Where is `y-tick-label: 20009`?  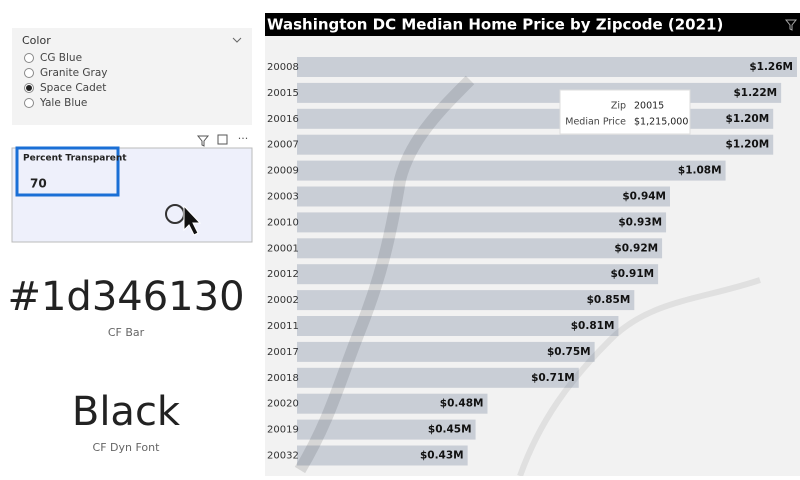
y-tick-label: 20009 is located at coordinates (283, 171).